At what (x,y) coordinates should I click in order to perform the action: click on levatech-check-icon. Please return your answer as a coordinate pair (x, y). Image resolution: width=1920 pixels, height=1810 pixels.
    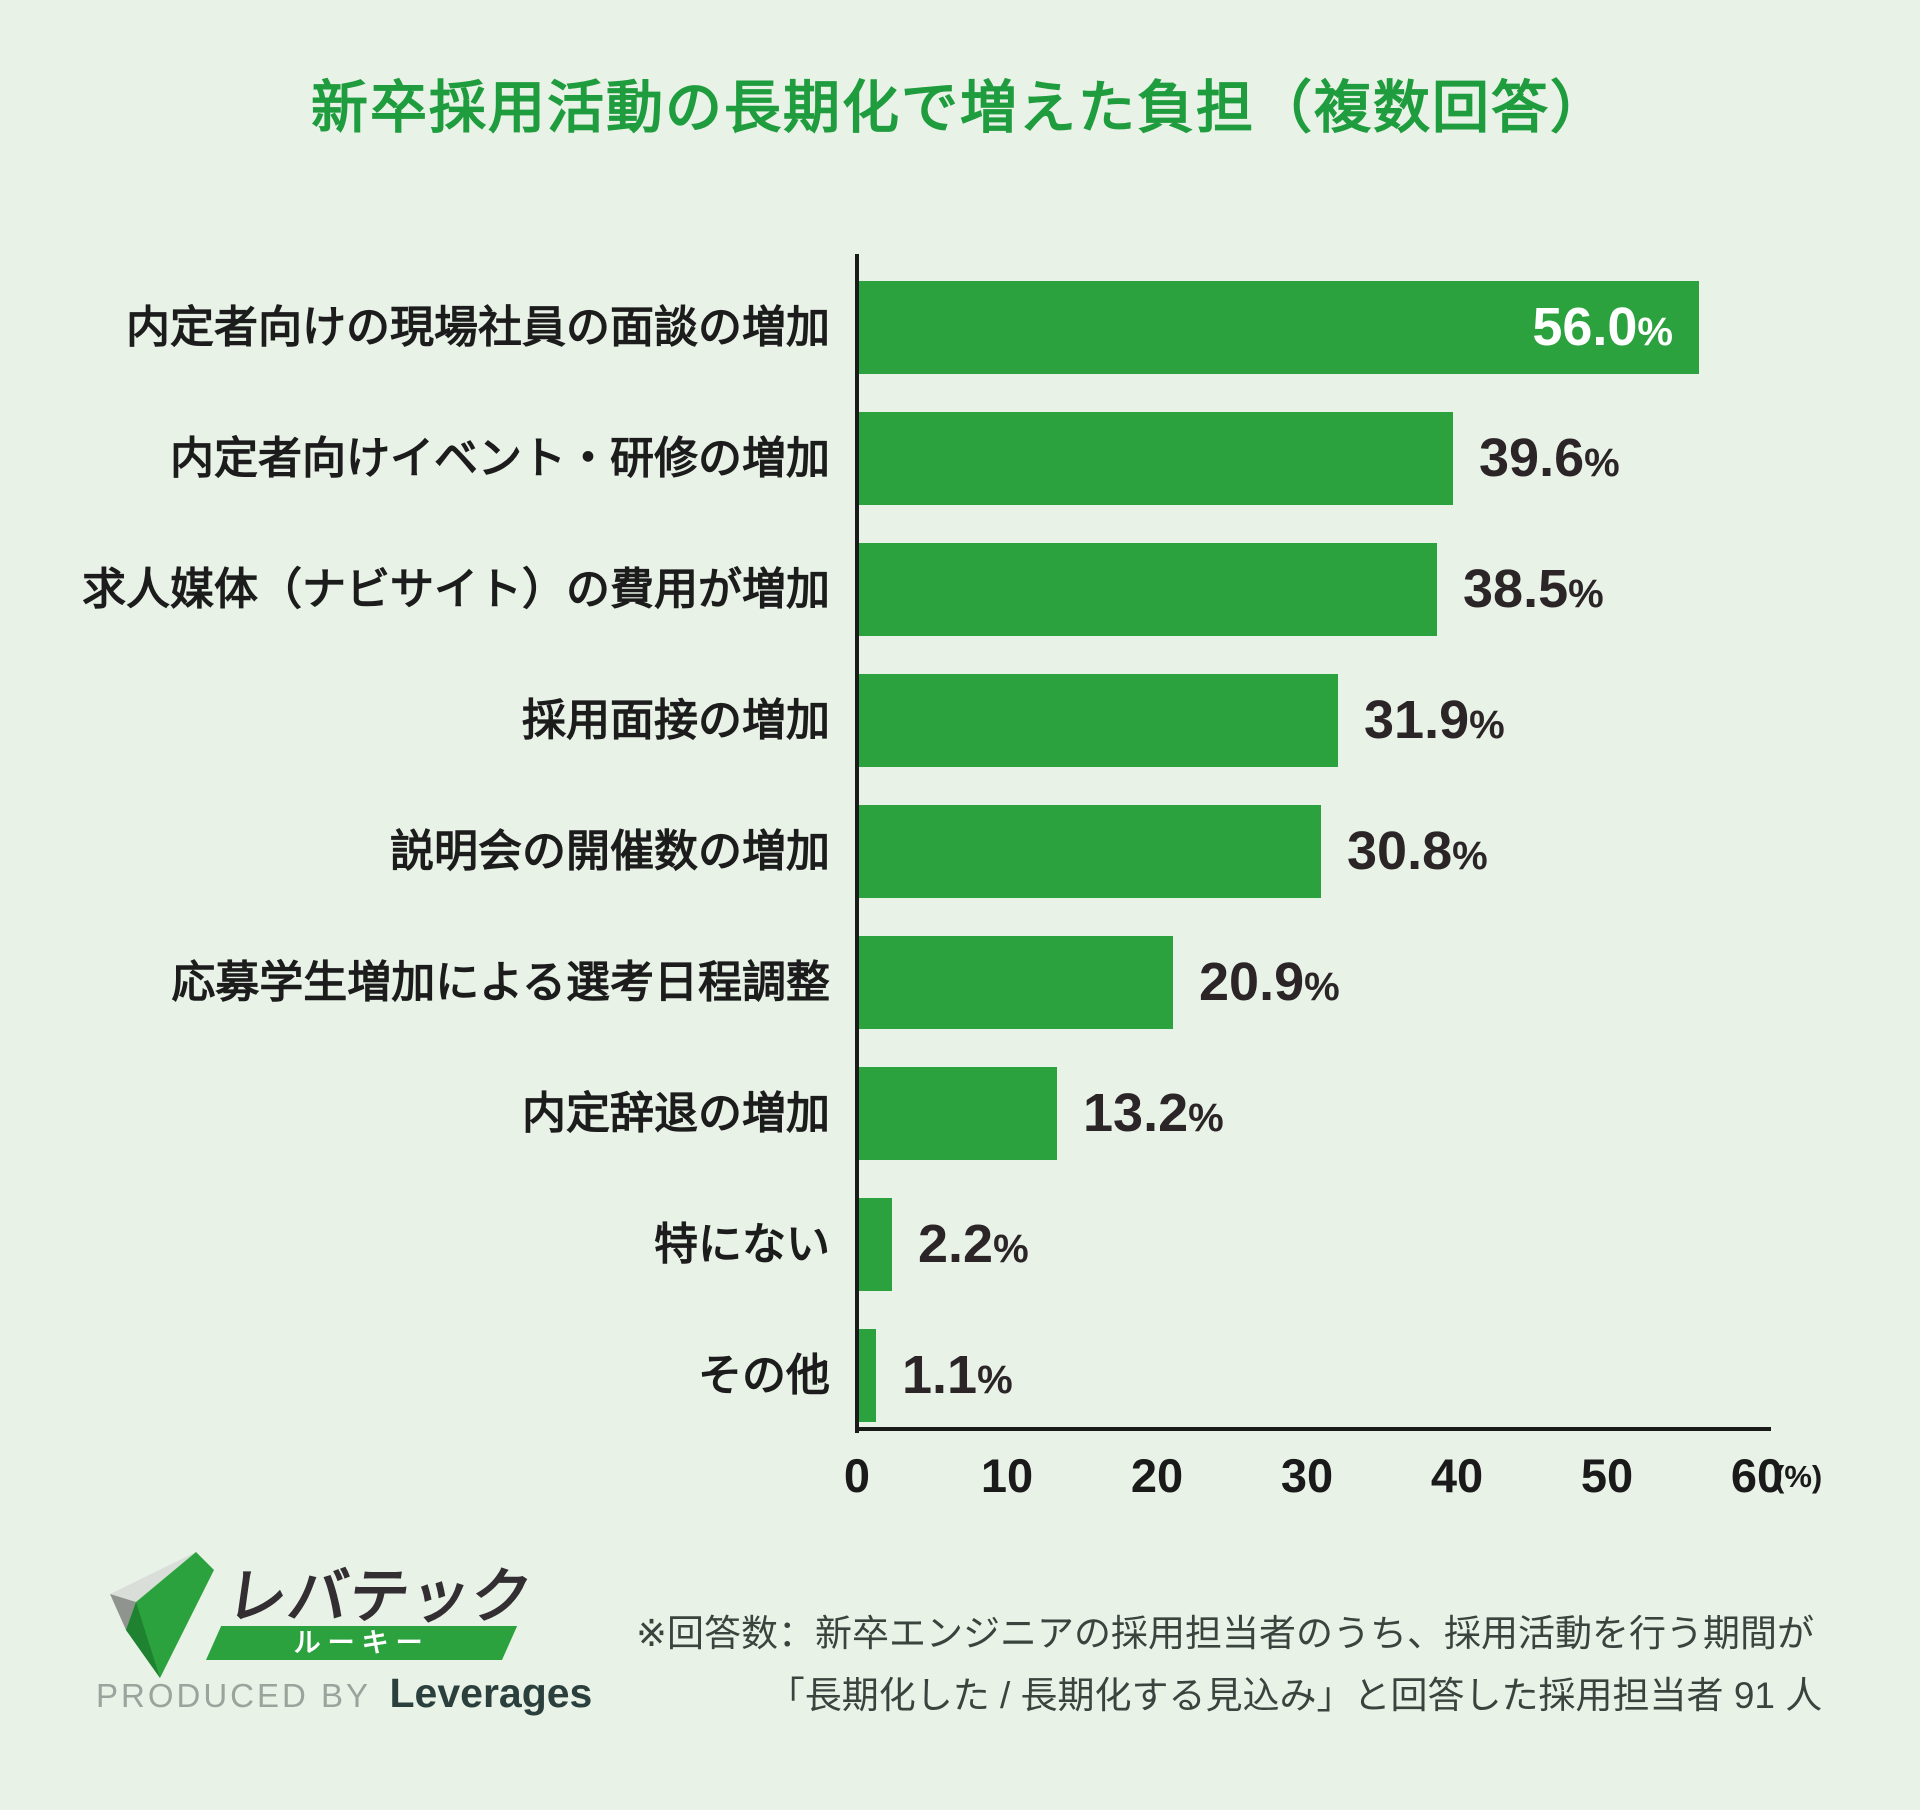
    Looking at the image, I should click on (162, 1615).